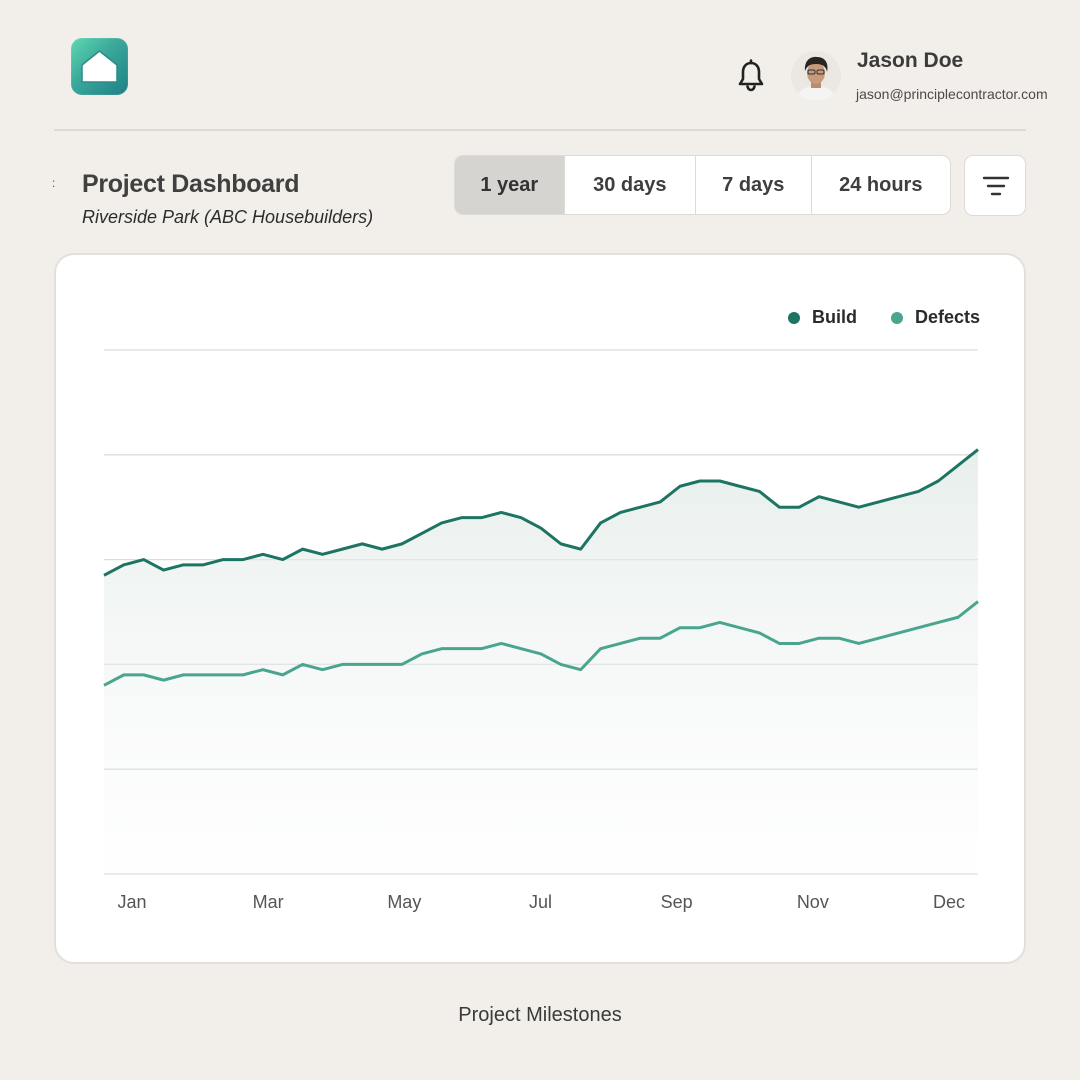  Describe the element at coordinates (540, 1015) in the screenshot. I see `chart-caption: Project Milestones` at that location.